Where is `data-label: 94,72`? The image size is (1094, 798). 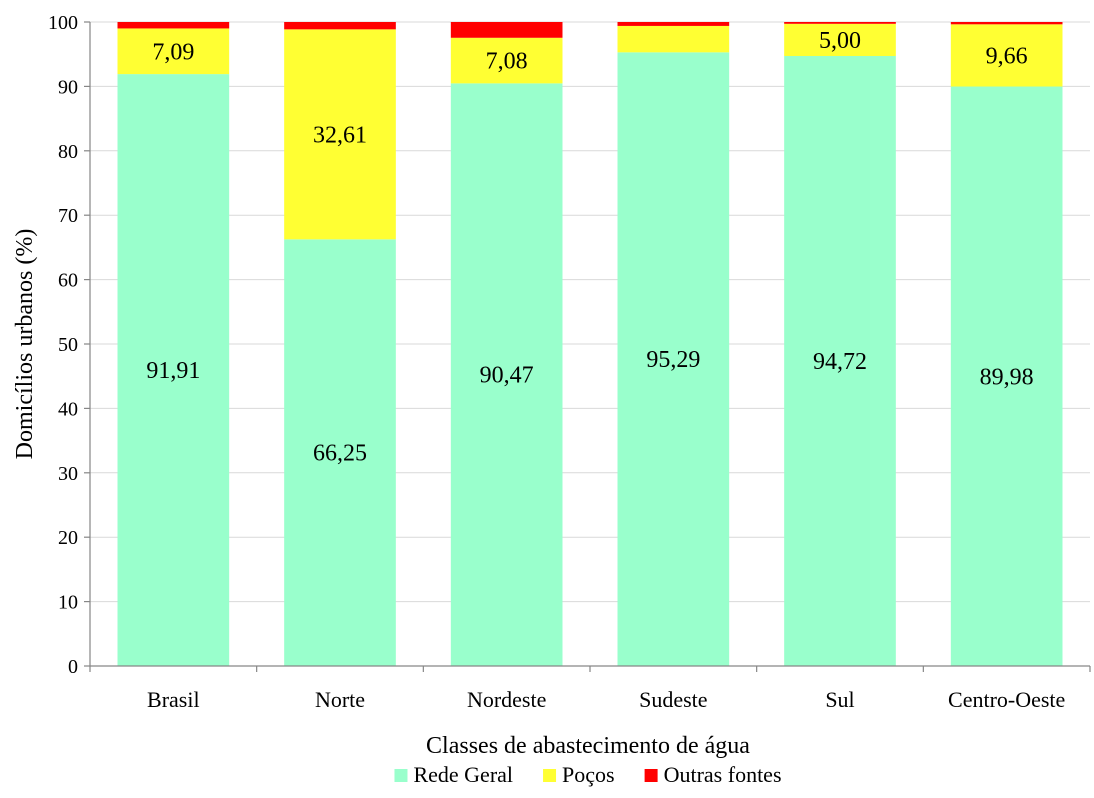 data-label: 94,72 is located at coordinates (840, 362).